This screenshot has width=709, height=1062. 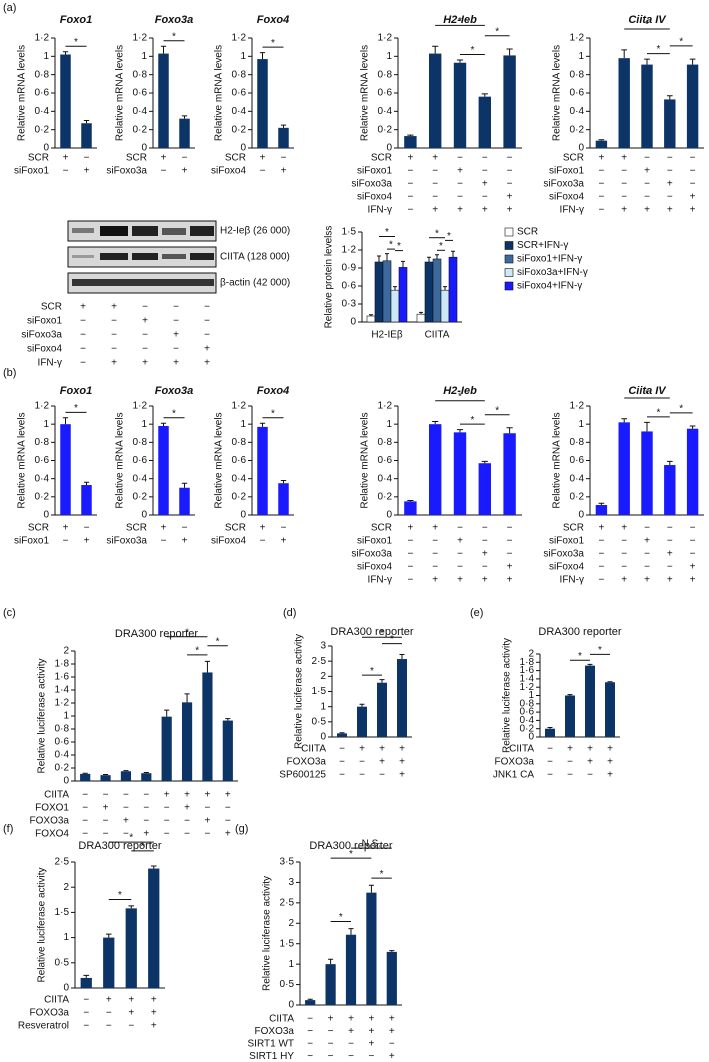 What do you see at coordinates (76, 20) in the screenshot?
I see `chart-title: Foxo1` at bounding box center [76, 20].